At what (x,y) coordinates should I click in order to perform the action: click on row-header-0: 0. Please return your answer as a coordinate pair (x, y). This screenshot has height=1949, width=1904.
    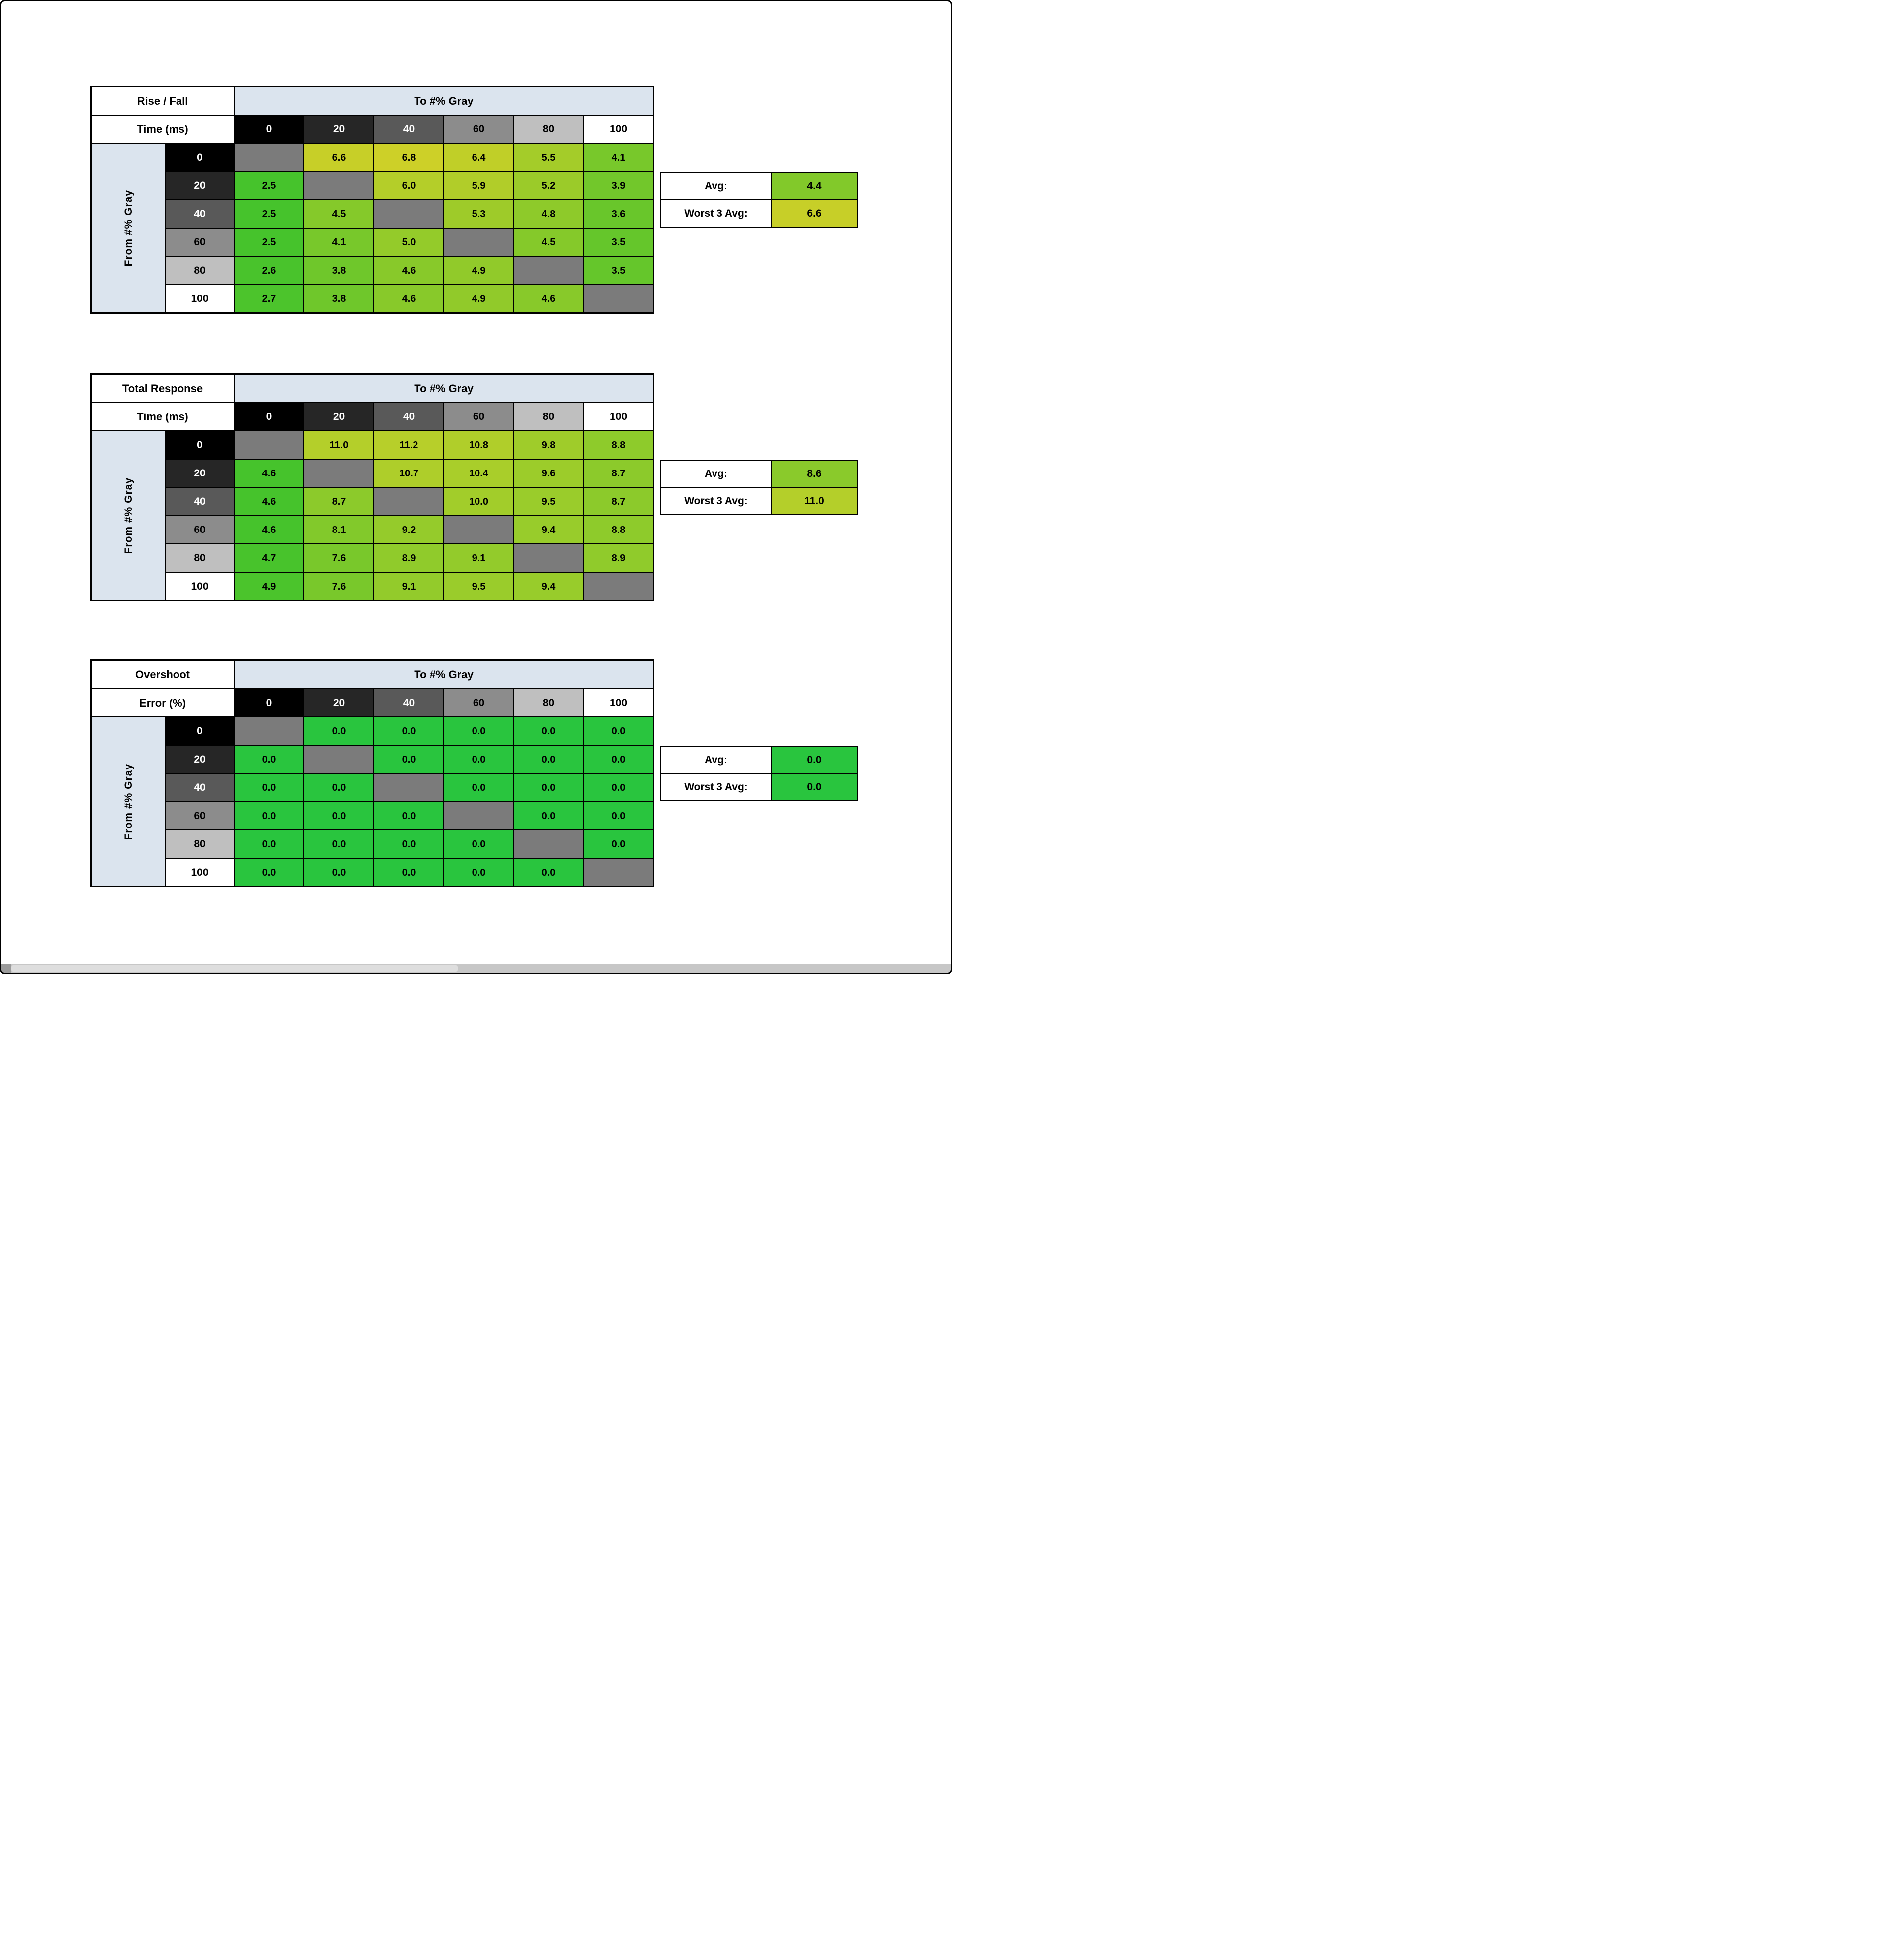
    Looking at the image, I should click on (200, 445).